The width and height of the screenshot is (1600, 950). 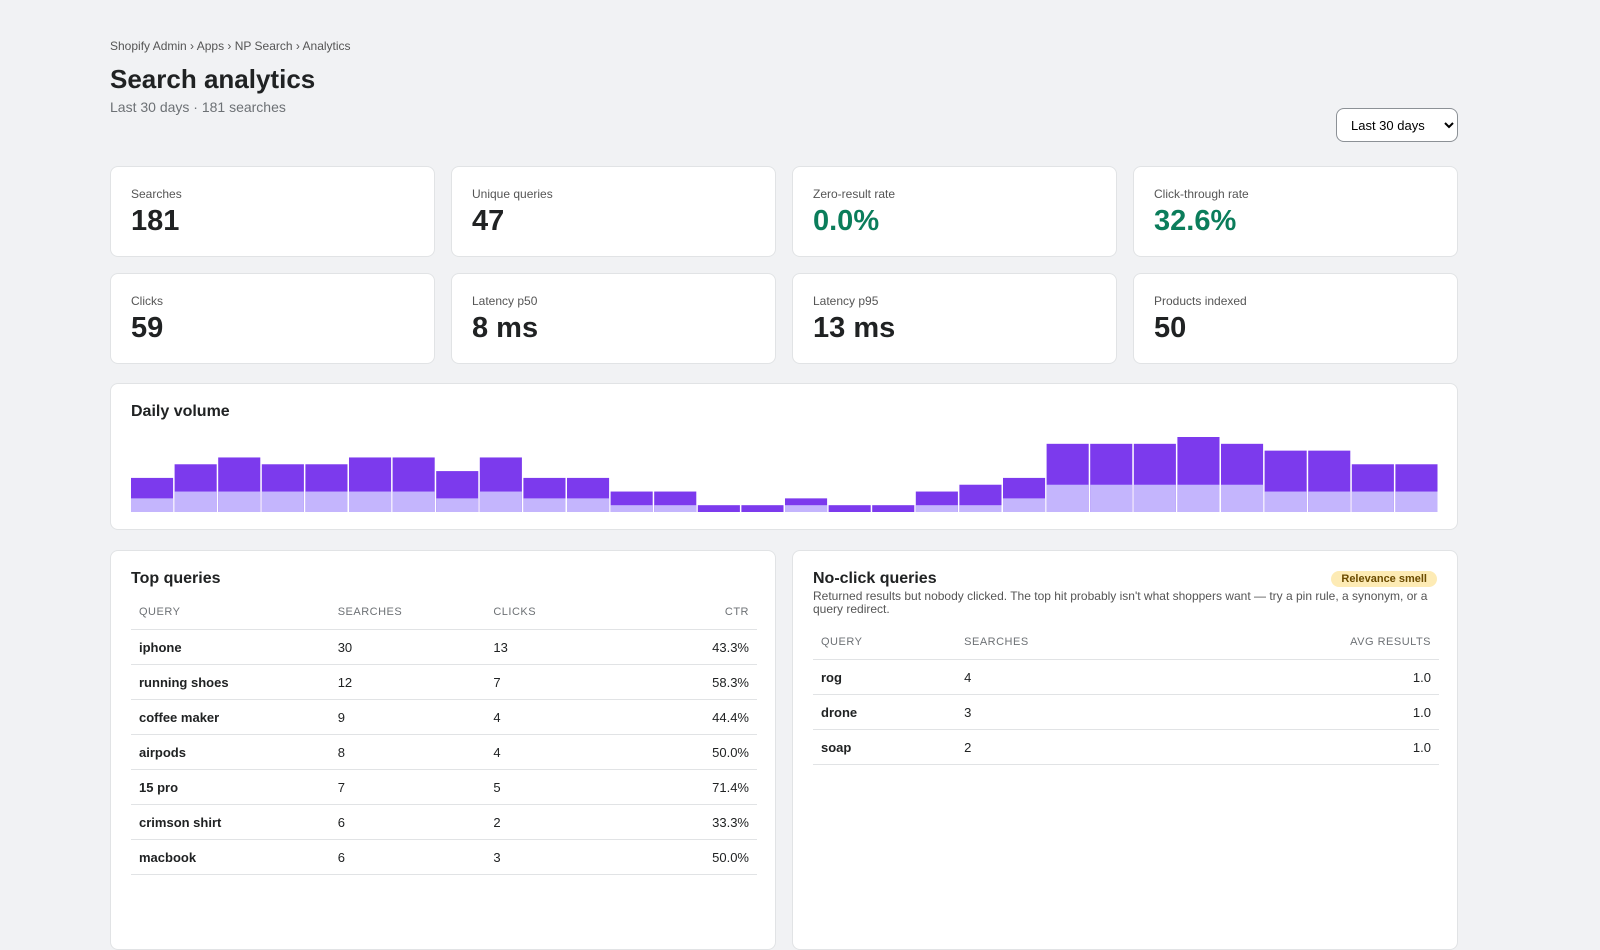 I want to click on volume-chart, so click(x=784, y=474).